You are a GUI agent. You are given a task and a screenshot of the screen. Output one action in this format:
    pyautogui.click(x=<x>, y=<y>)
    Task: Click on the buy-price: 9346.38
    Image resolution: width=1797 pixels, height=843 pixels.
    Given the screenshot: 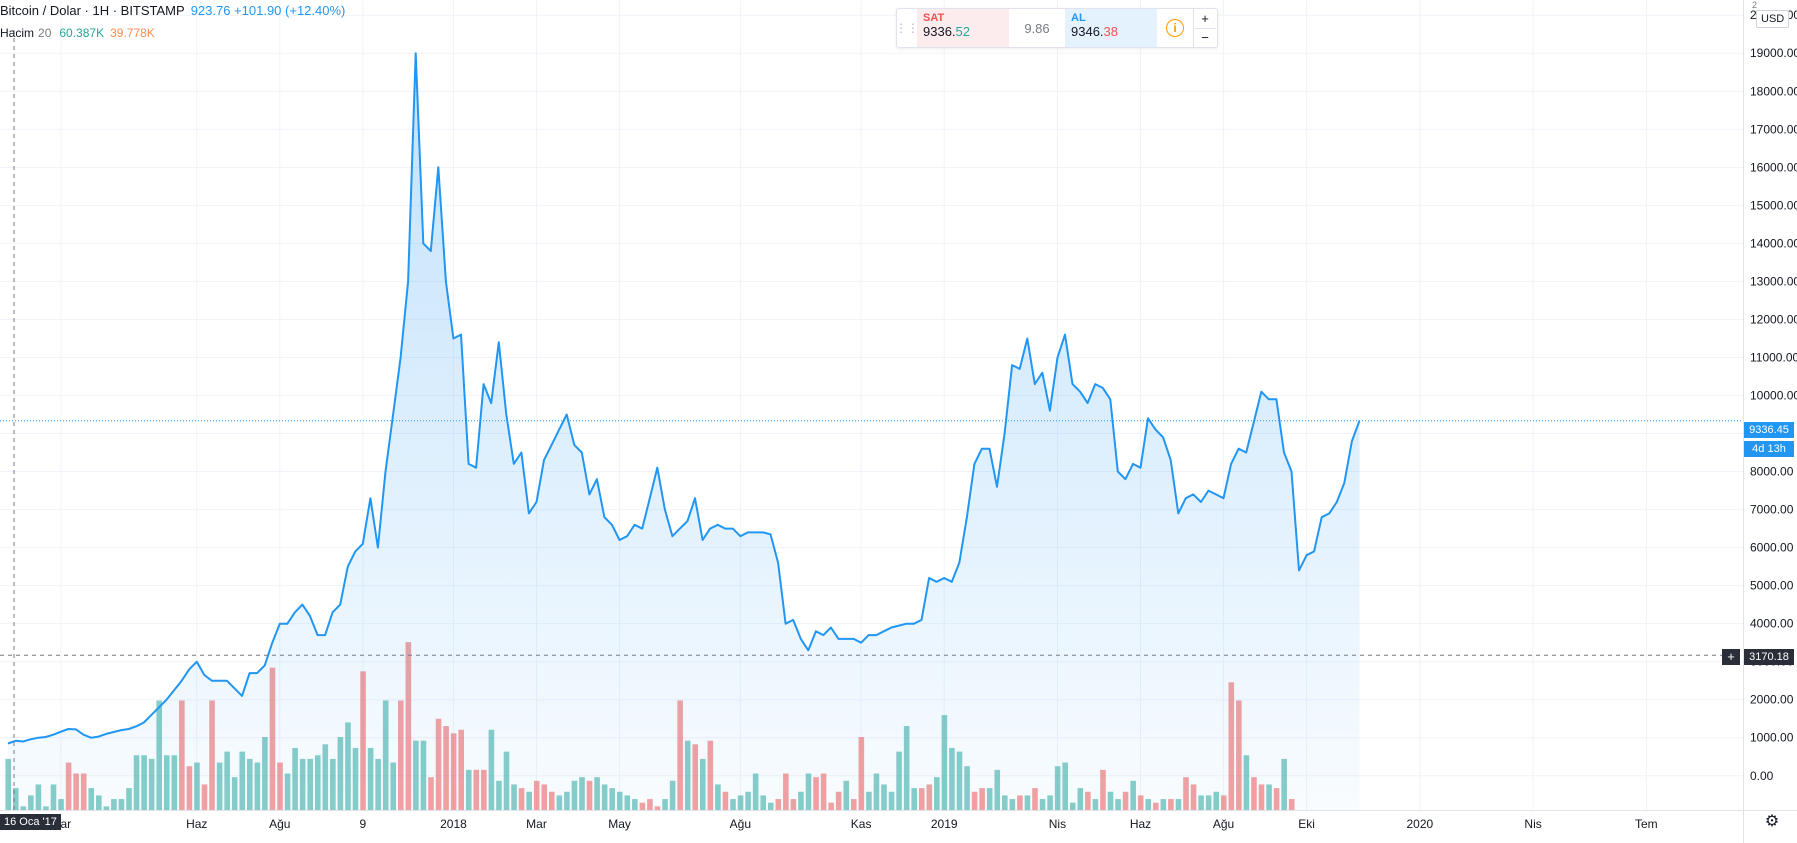 What is the action you would take?
    pyautogui.click(x=1095, y=31)
    